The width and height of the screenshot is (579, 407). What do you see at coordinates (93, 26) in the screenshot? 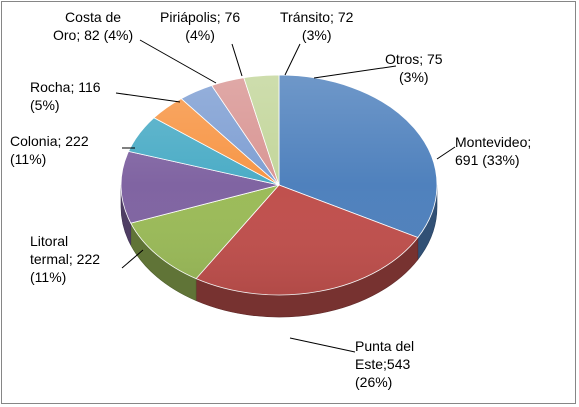
I see `data-label-costa-de-oro: Costa de Oro; 82 (4%)` at bounding box center [93, 26].